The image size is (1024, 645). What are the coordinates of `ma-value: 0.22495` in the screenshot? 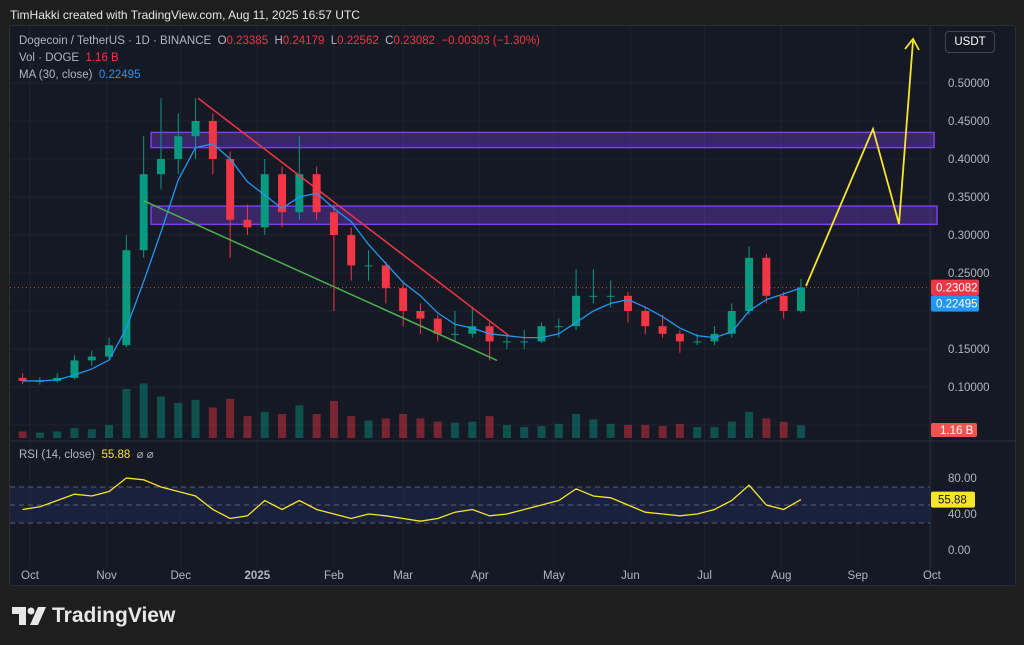 It's located at (119, 75).